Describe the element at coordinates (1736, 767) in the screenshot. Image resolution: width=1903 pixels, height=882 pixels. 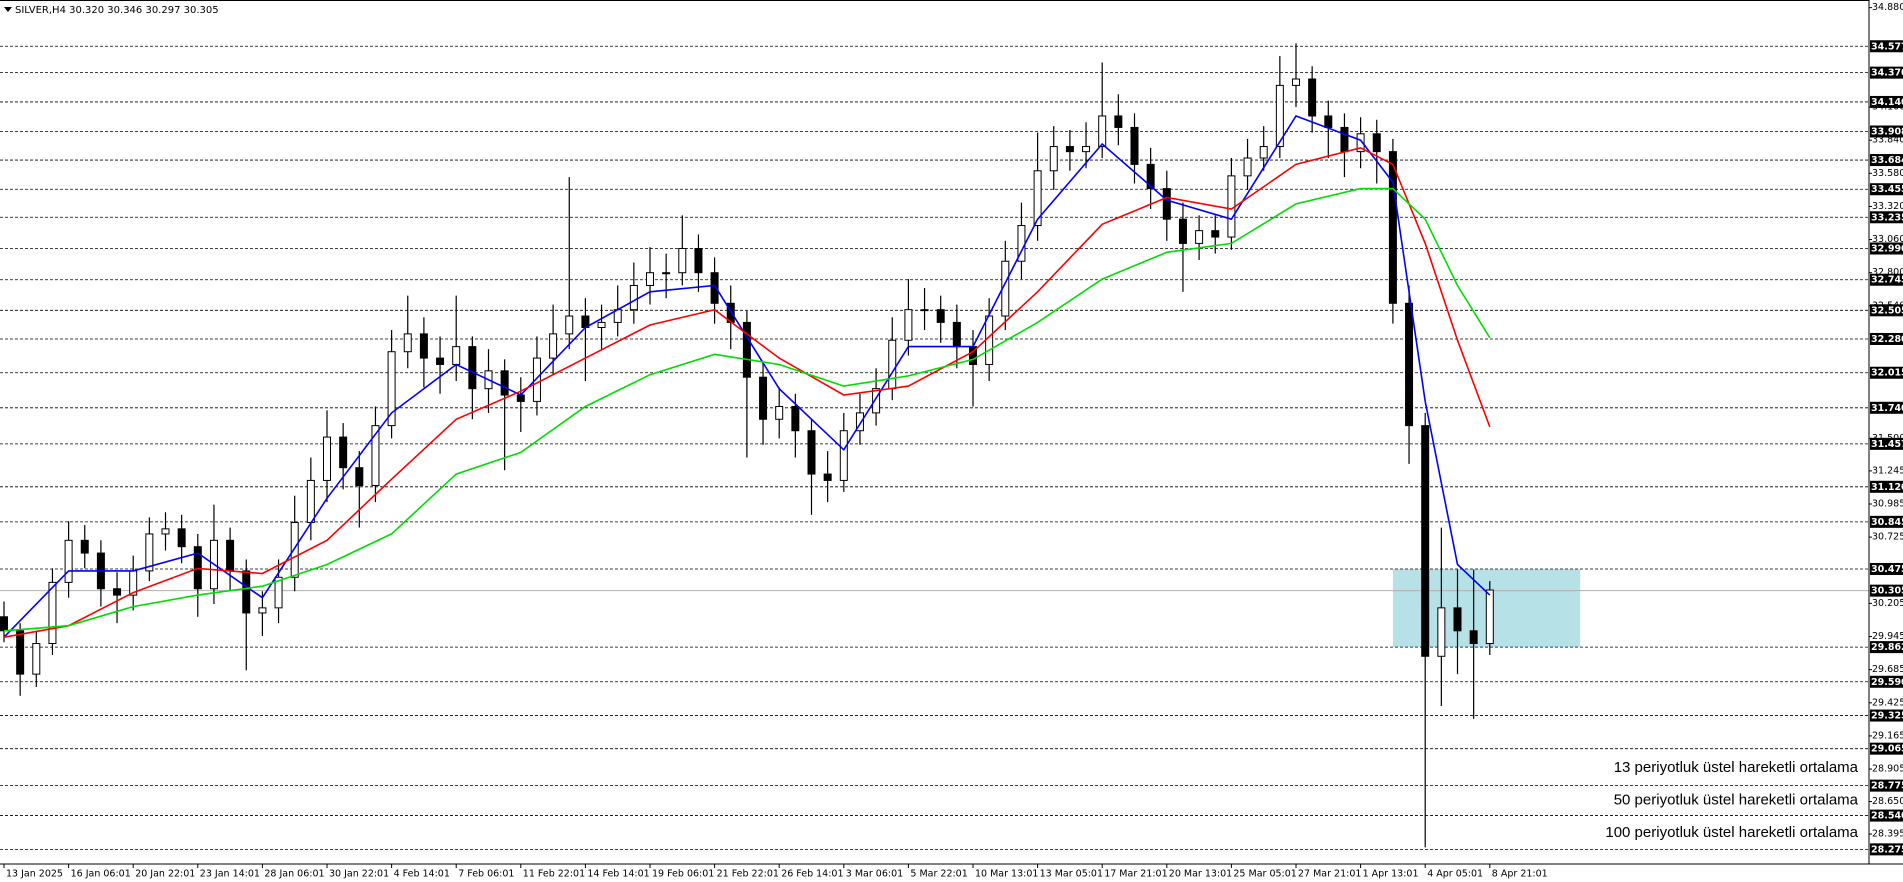
I see `legend-entry: 13 periyotluk üstel hareketli ortalama` at that location.